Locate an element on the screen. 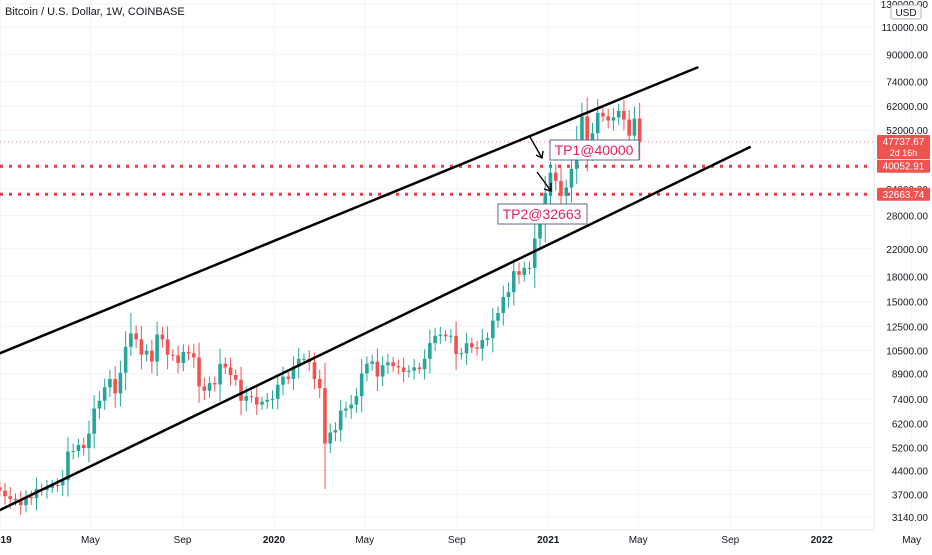 The width and height of the screenshot is (932, 555). time-tick-label: 2020 is located at coordinates (274, 540).